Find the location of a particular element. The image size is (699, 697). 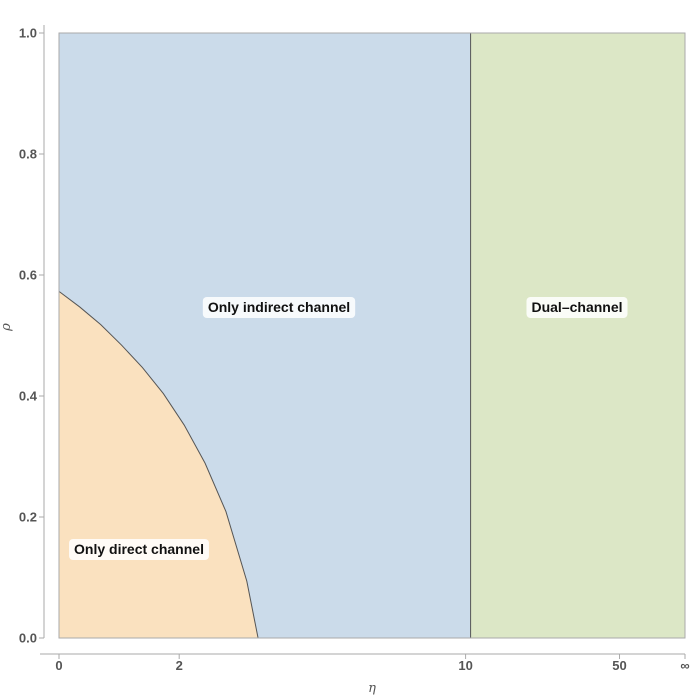

region-label-text: Only indirect channel is located at coordinates (279, 307).